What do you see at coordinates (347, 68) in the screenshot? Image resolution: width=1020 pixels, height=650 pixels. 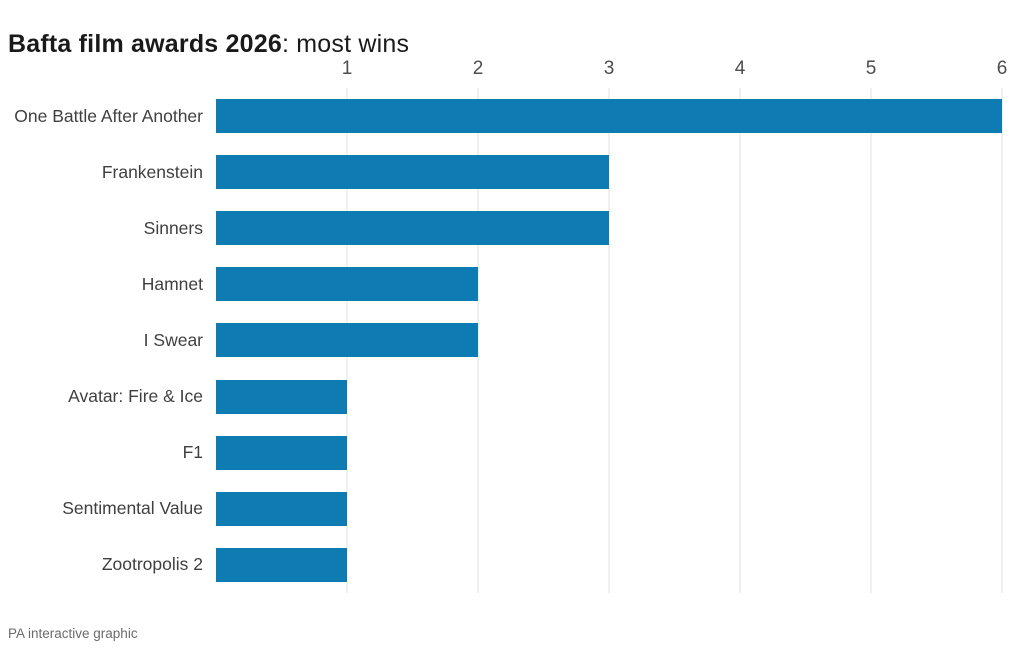 I see `axis-tick-label: 1` at bounding box center [347, 68].